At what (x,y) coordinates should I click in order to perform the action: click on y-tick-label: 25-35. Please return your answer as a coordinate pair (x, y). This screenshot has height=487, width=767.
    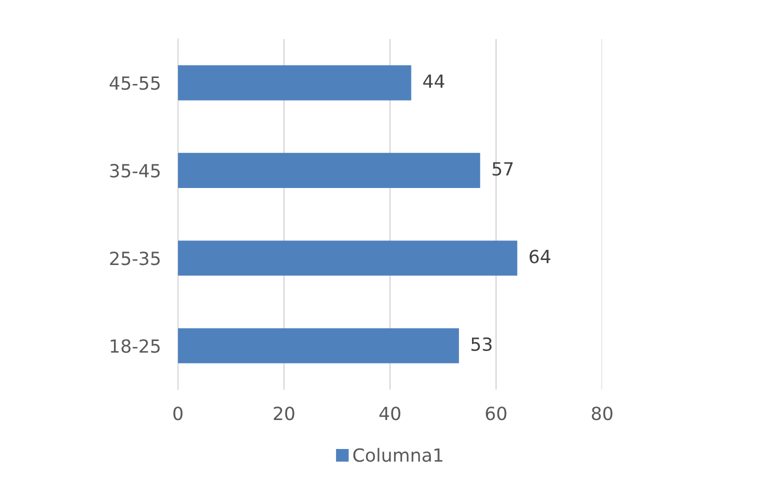
    Looking at the image, I should click on (135, 259).